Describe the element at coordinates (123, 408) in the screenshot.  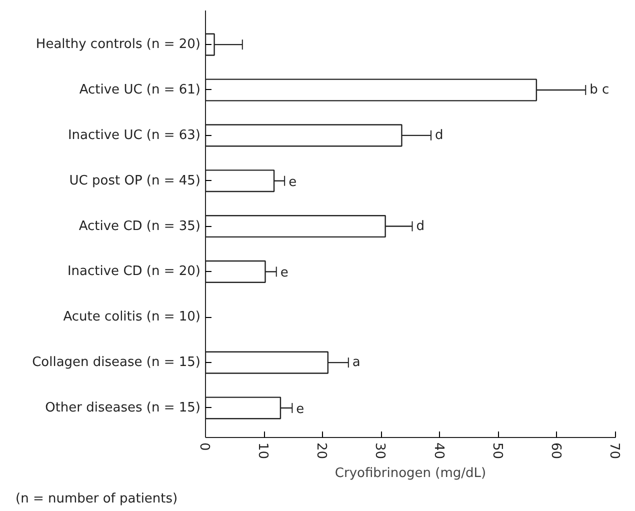
I see `y-tick-label: Other diseases (n = 15)` at that location.